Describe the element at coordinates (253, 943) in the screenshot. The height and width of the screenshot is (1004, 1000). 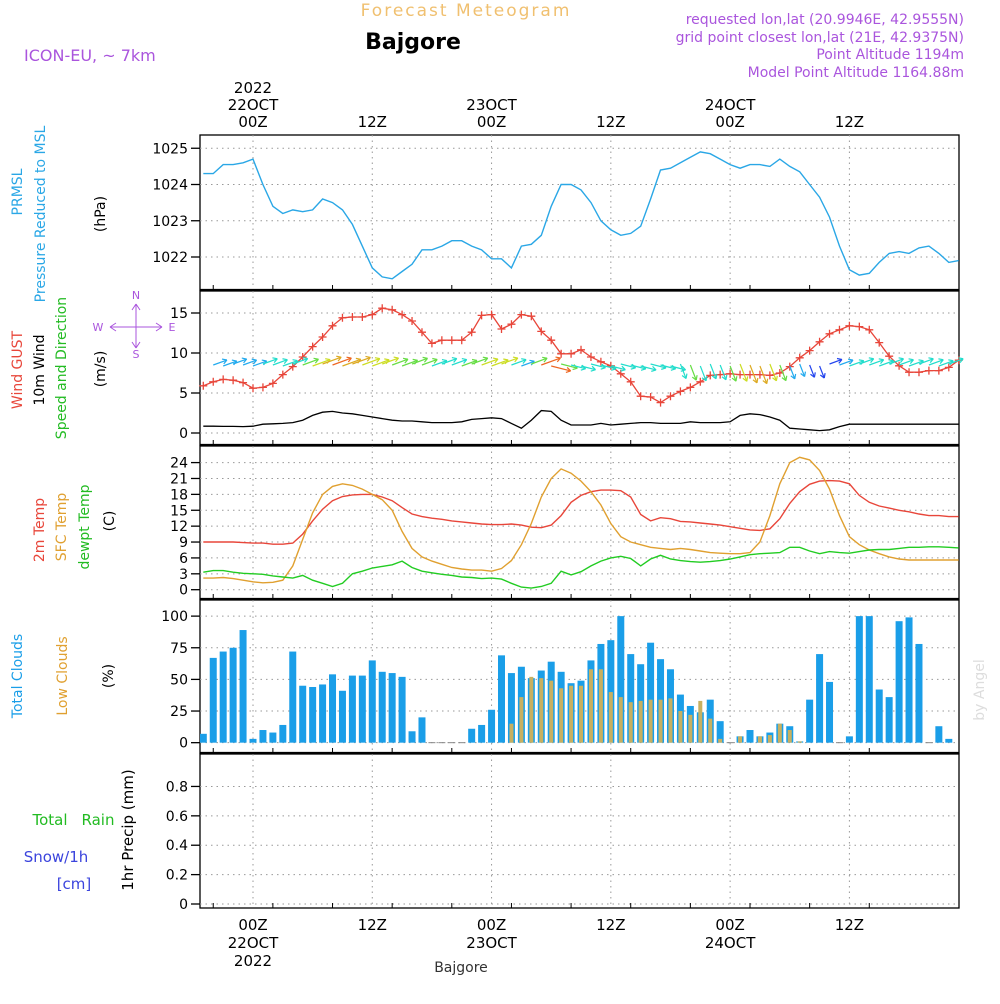
I see `time-label-bottom: 22OCT` at that location.